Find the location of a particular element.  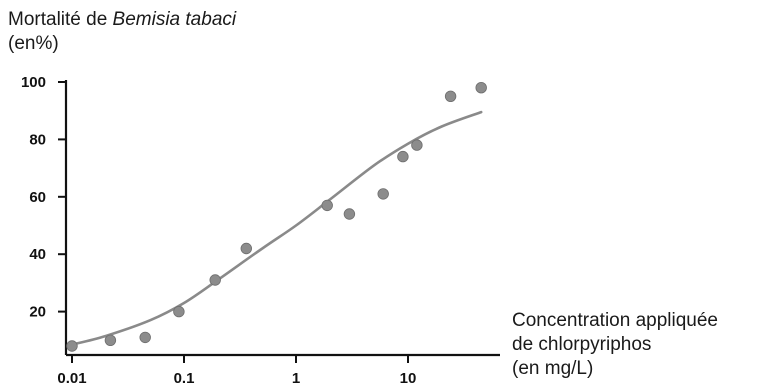

y-tick-label: 100 is located at coordinates (33, 82).